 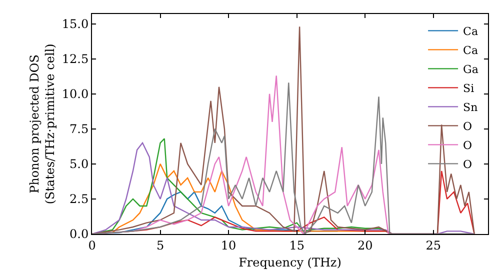 I want to click on y-tick-label: 12.5, so click(x=75, y=59).